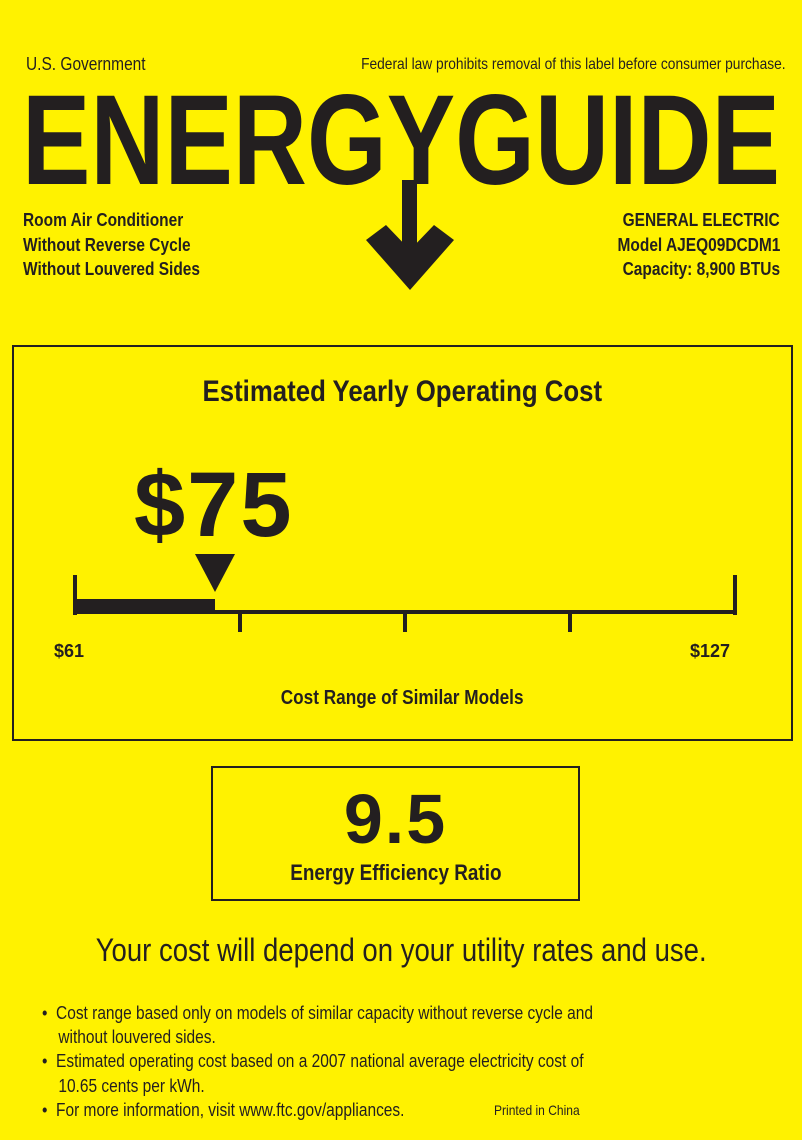 The width and height of the screenshot is (802, 1140). I want to click on arrow-down-icon, so click(410, 257).